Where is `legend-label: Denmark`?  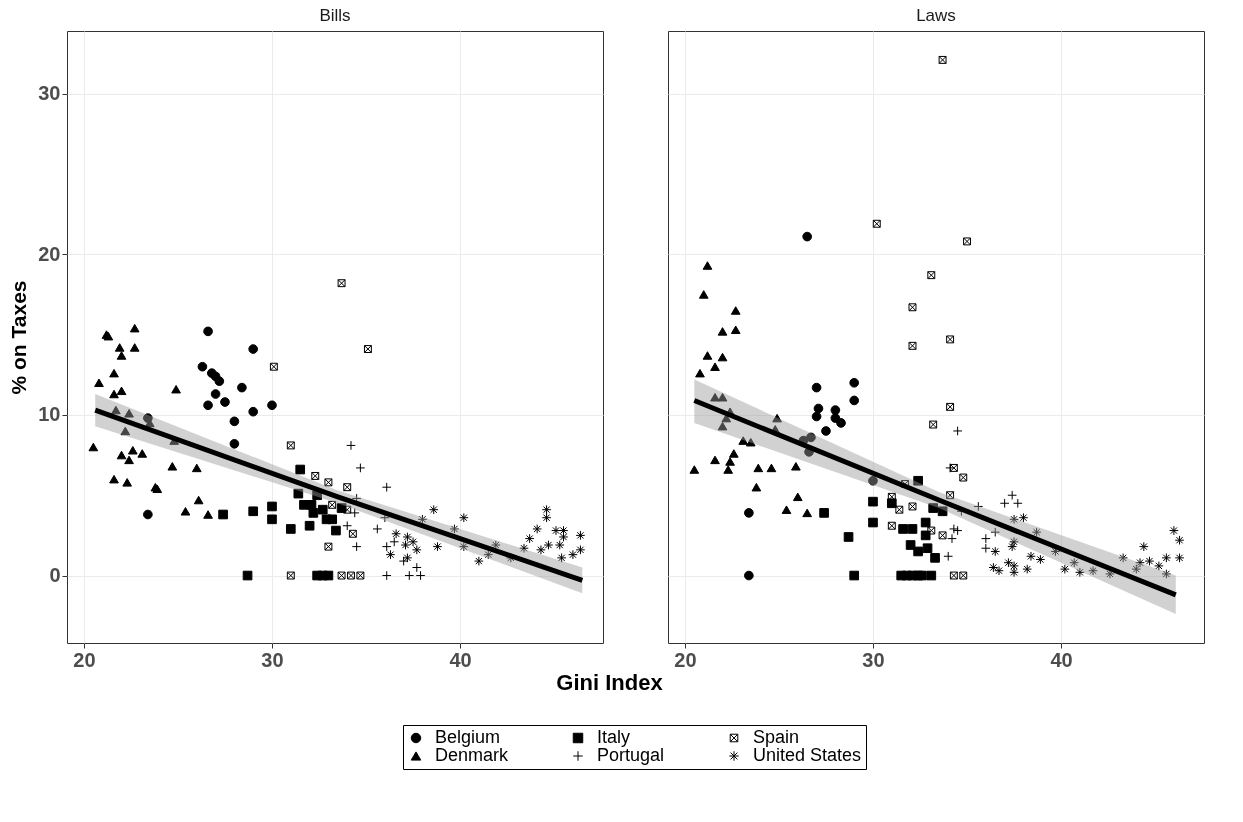
legend-label: Denmark is located at coordinates (472, 755).